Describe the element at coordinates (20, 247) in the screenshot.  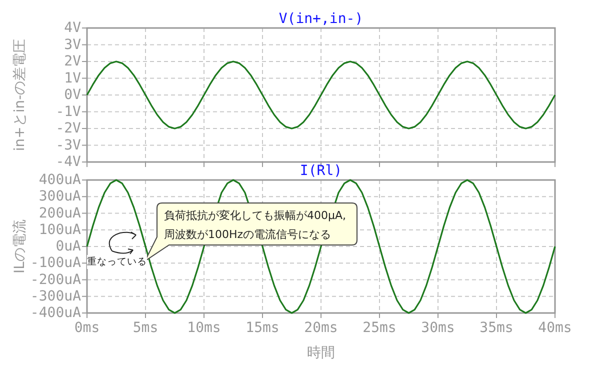
I see `y-axis-title: ILの電流` at that location.